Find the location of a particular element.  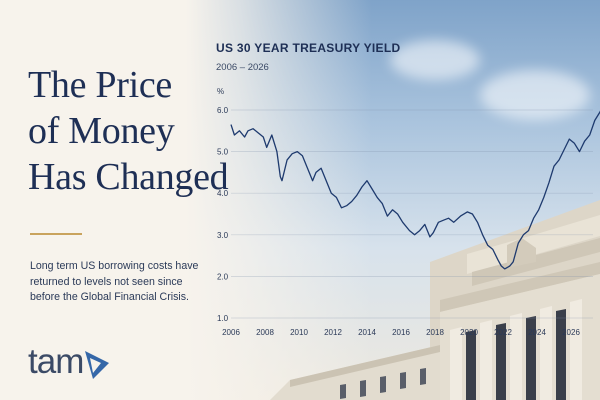

x-tick-label: 2024 is located at coordinates (537, 332).